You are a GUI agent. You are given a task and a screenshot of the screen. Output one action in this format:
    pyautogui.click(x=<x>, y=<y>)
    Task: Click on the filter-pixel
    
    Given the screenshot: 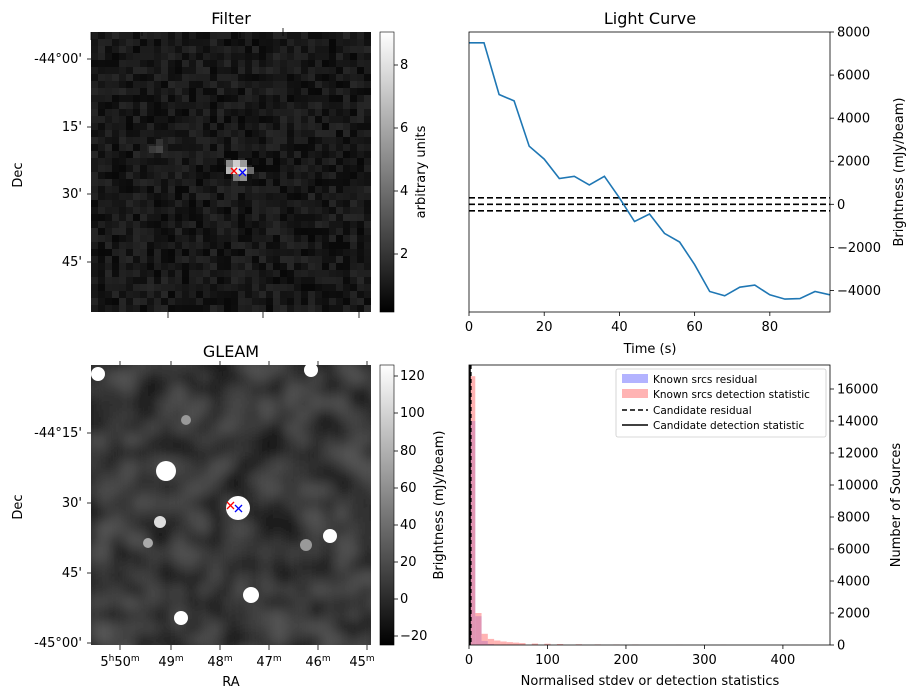 What is the action you would take?
    pyautogui.click(x=229, y=170)
    